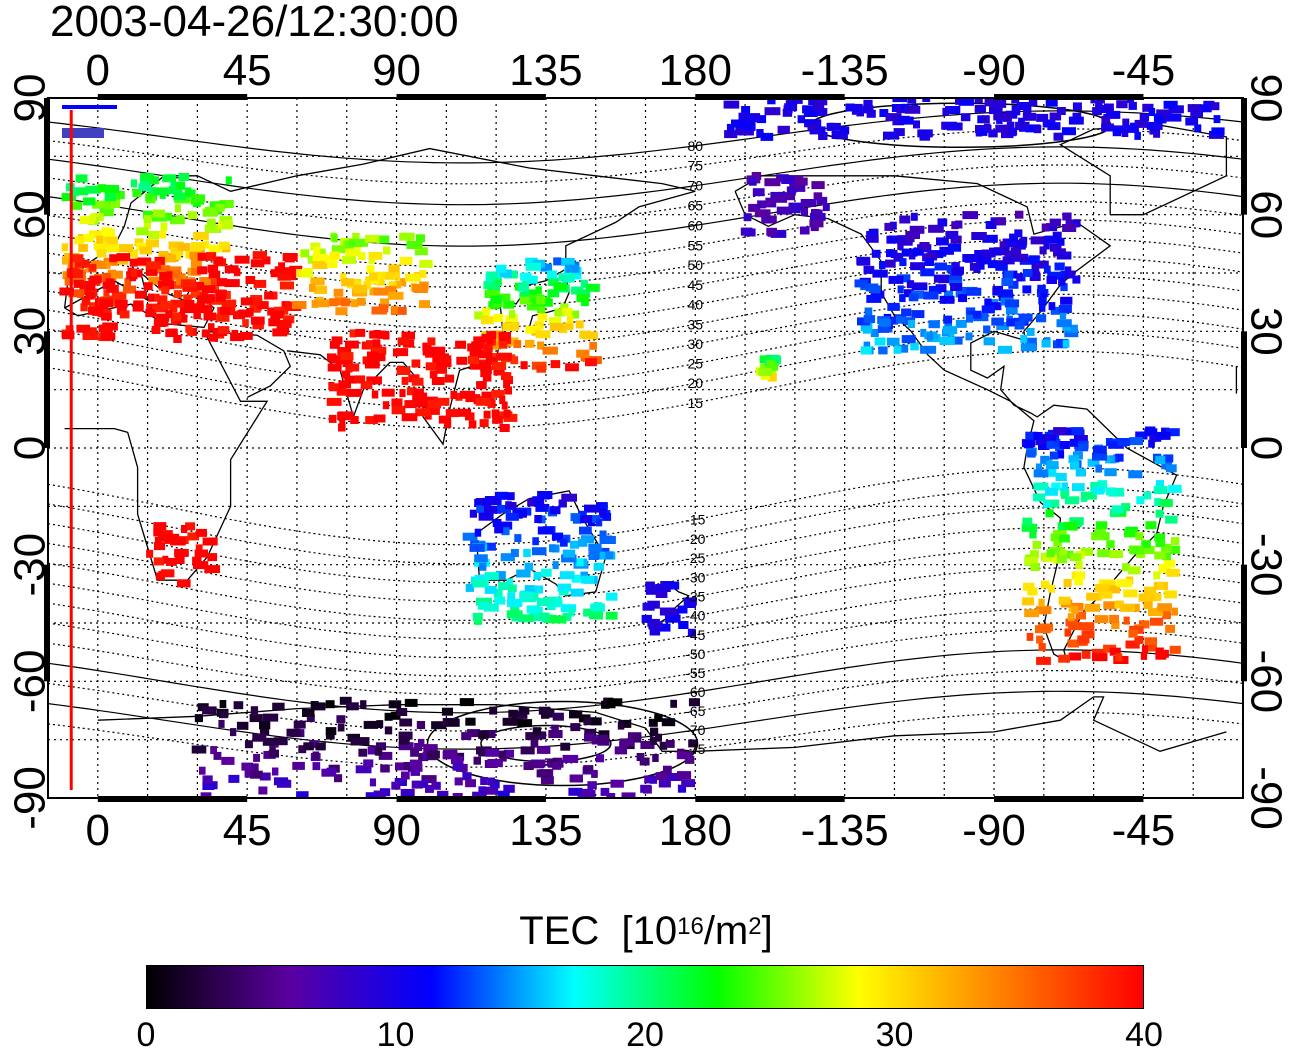 The image size is (1292, 1057). What do you see at coordinates (695, 749) in the screenshot?
I see `contour-label: -75` at bounding box center [695, 749].